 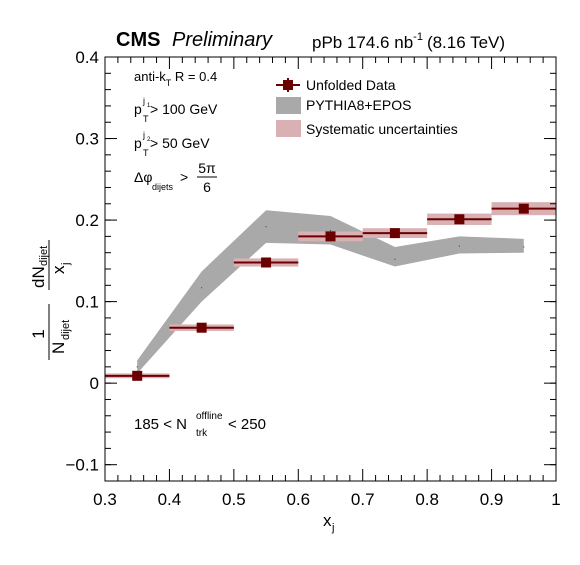 What do you see at coordinates (94, 383) in the screenshot?
I see `y-tick-label: 0` at bounding box center [94, 383].